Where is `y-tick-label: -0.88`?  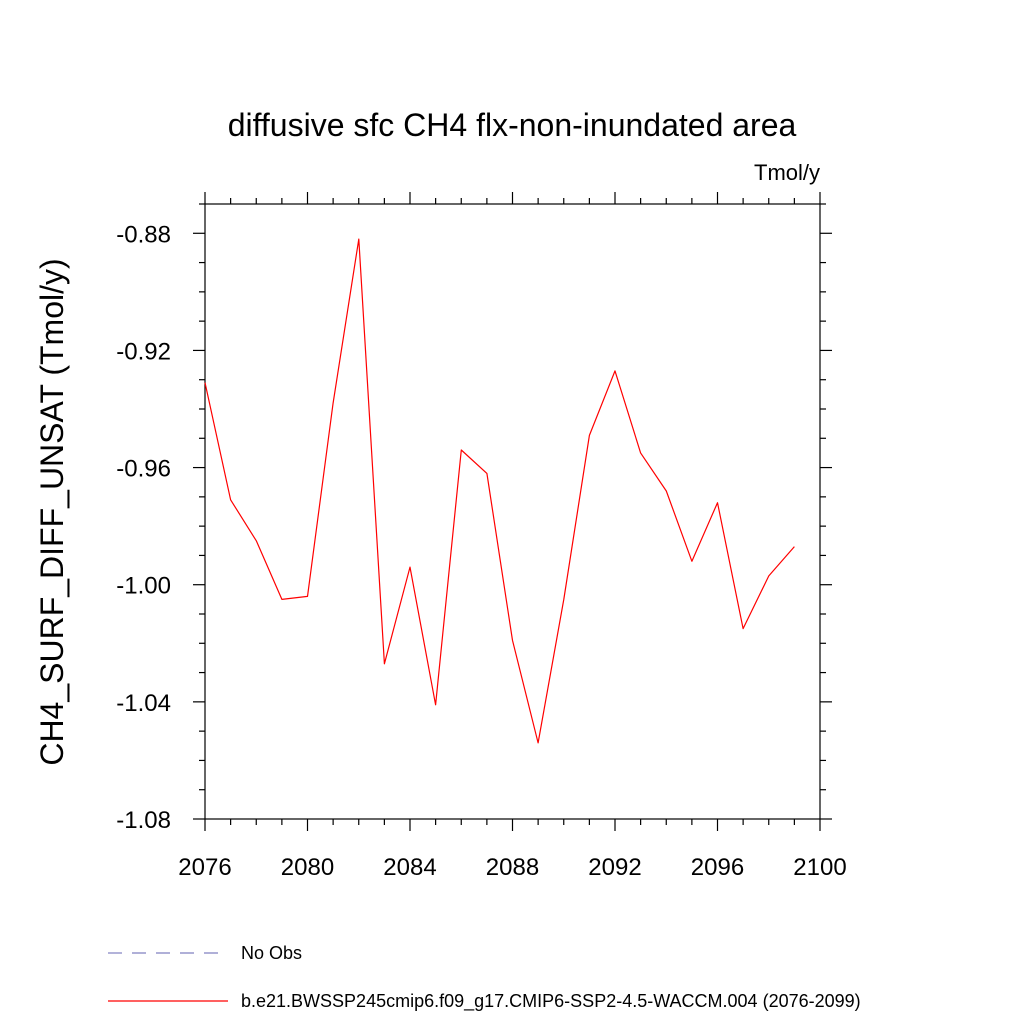
y-tick-label: -0.88 is located at coordinates (143, 234).